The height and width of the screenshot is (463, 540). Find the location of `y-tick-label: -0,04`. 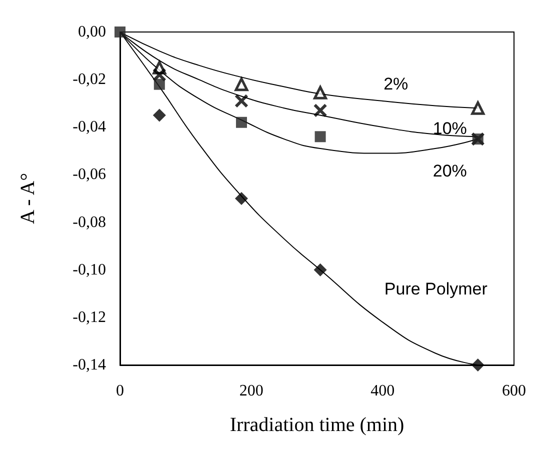

y-tick-label: -0,04 is located at coordinates (89, 127).